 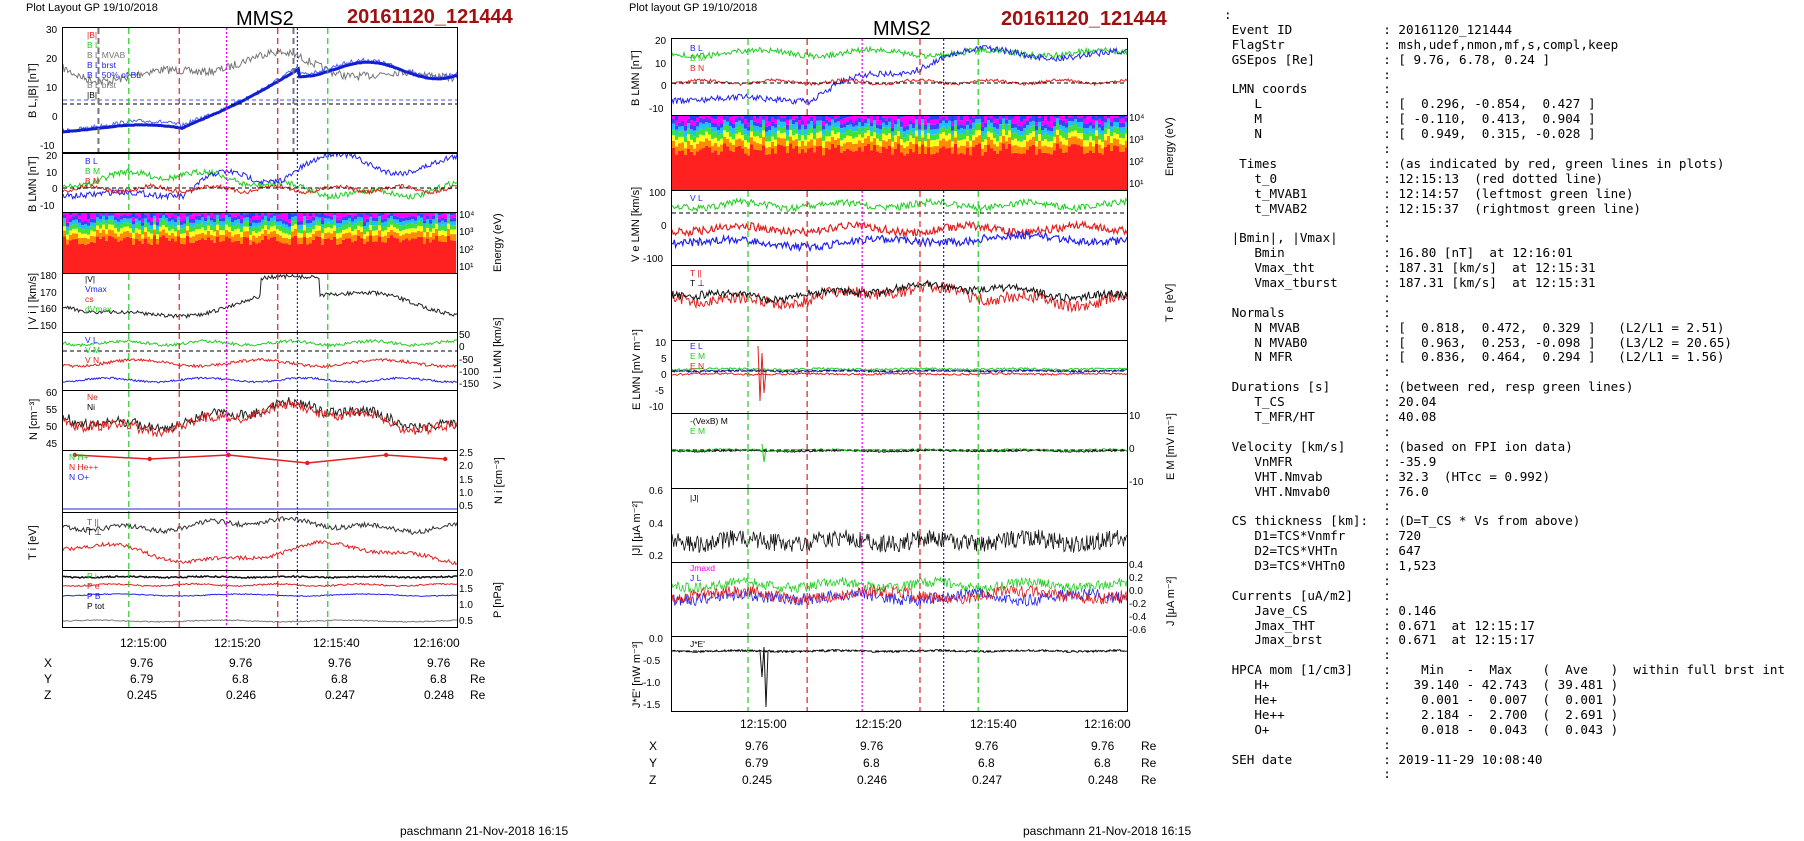 I want to click on right-ytick-je: -1.5, so click(x=652, y=705).